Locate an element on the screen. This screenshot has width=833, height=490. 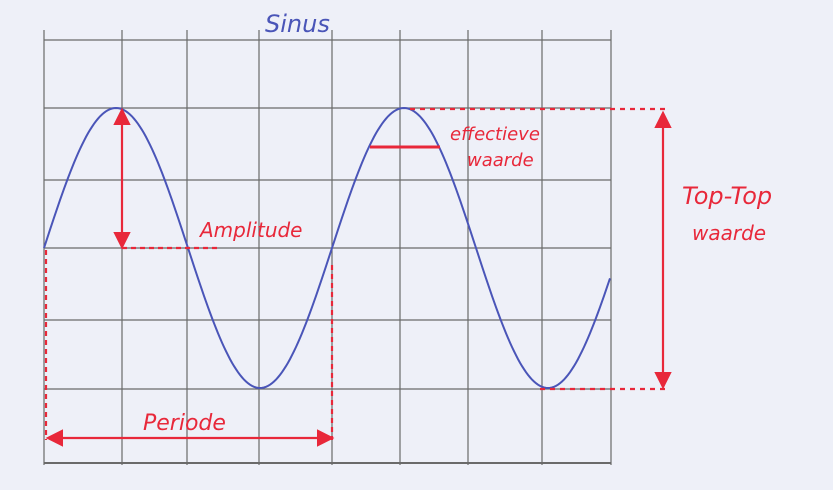
period-label: Periode is located at coordinates (184, 423).